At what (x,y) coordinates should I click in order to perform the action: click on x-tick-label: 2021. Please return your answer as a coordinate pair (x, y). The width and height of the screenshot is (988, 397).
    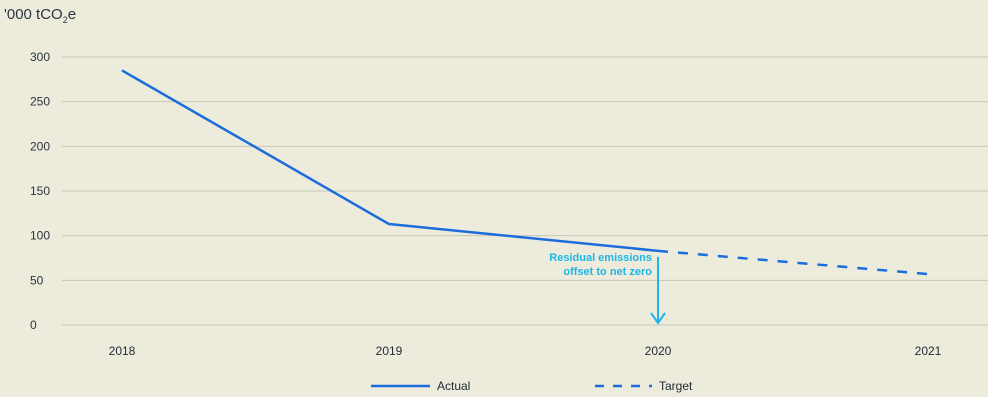
    Looking at the image, I should click on (928, 351).